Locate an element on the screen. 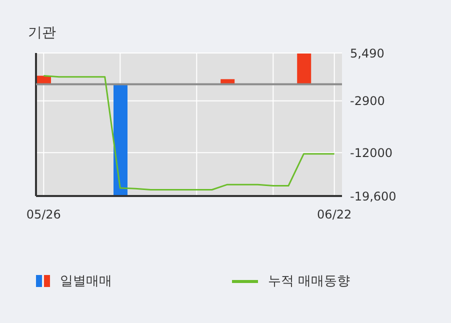 The height and width of the screenshot is (323, 451). y-tick-label: -19,600 is located at coordinates (373, 196).